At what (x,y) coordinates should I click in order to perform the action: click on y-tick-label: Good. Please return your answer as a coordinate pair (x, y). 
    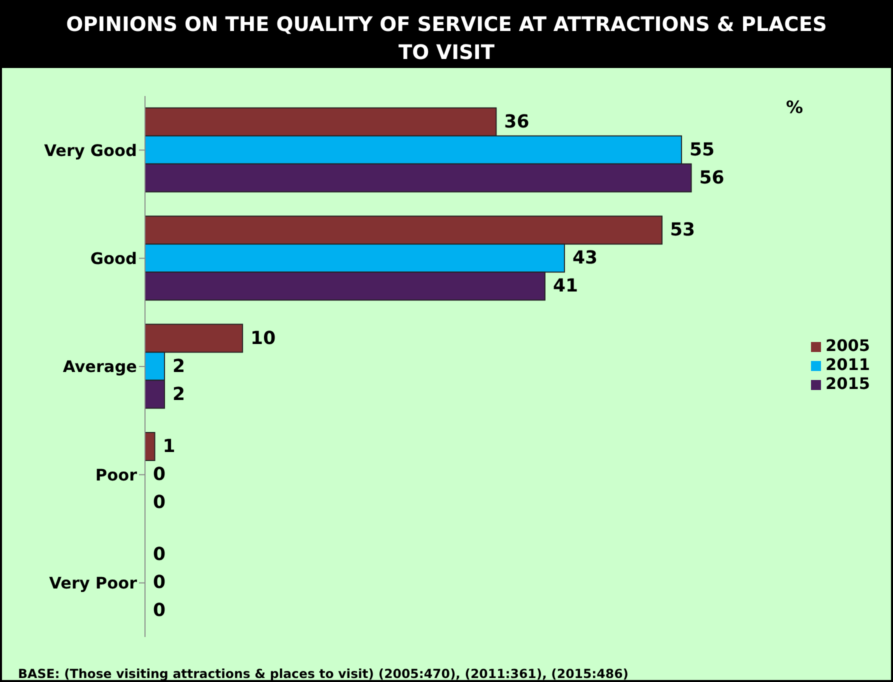
    Looking at the image, I should click on (113, 258).